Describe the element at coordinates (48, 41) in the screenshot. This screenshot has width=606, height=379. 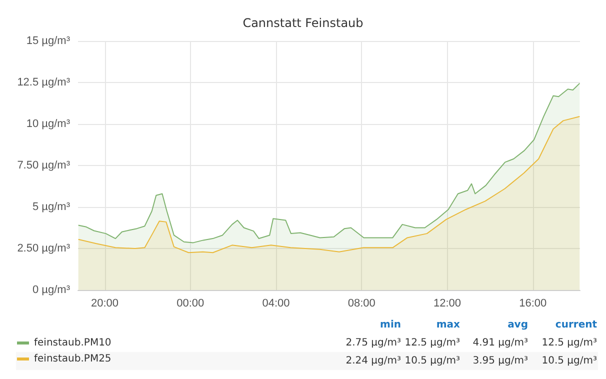
I see `y-tick-label: 15 µg/m³` at that location.